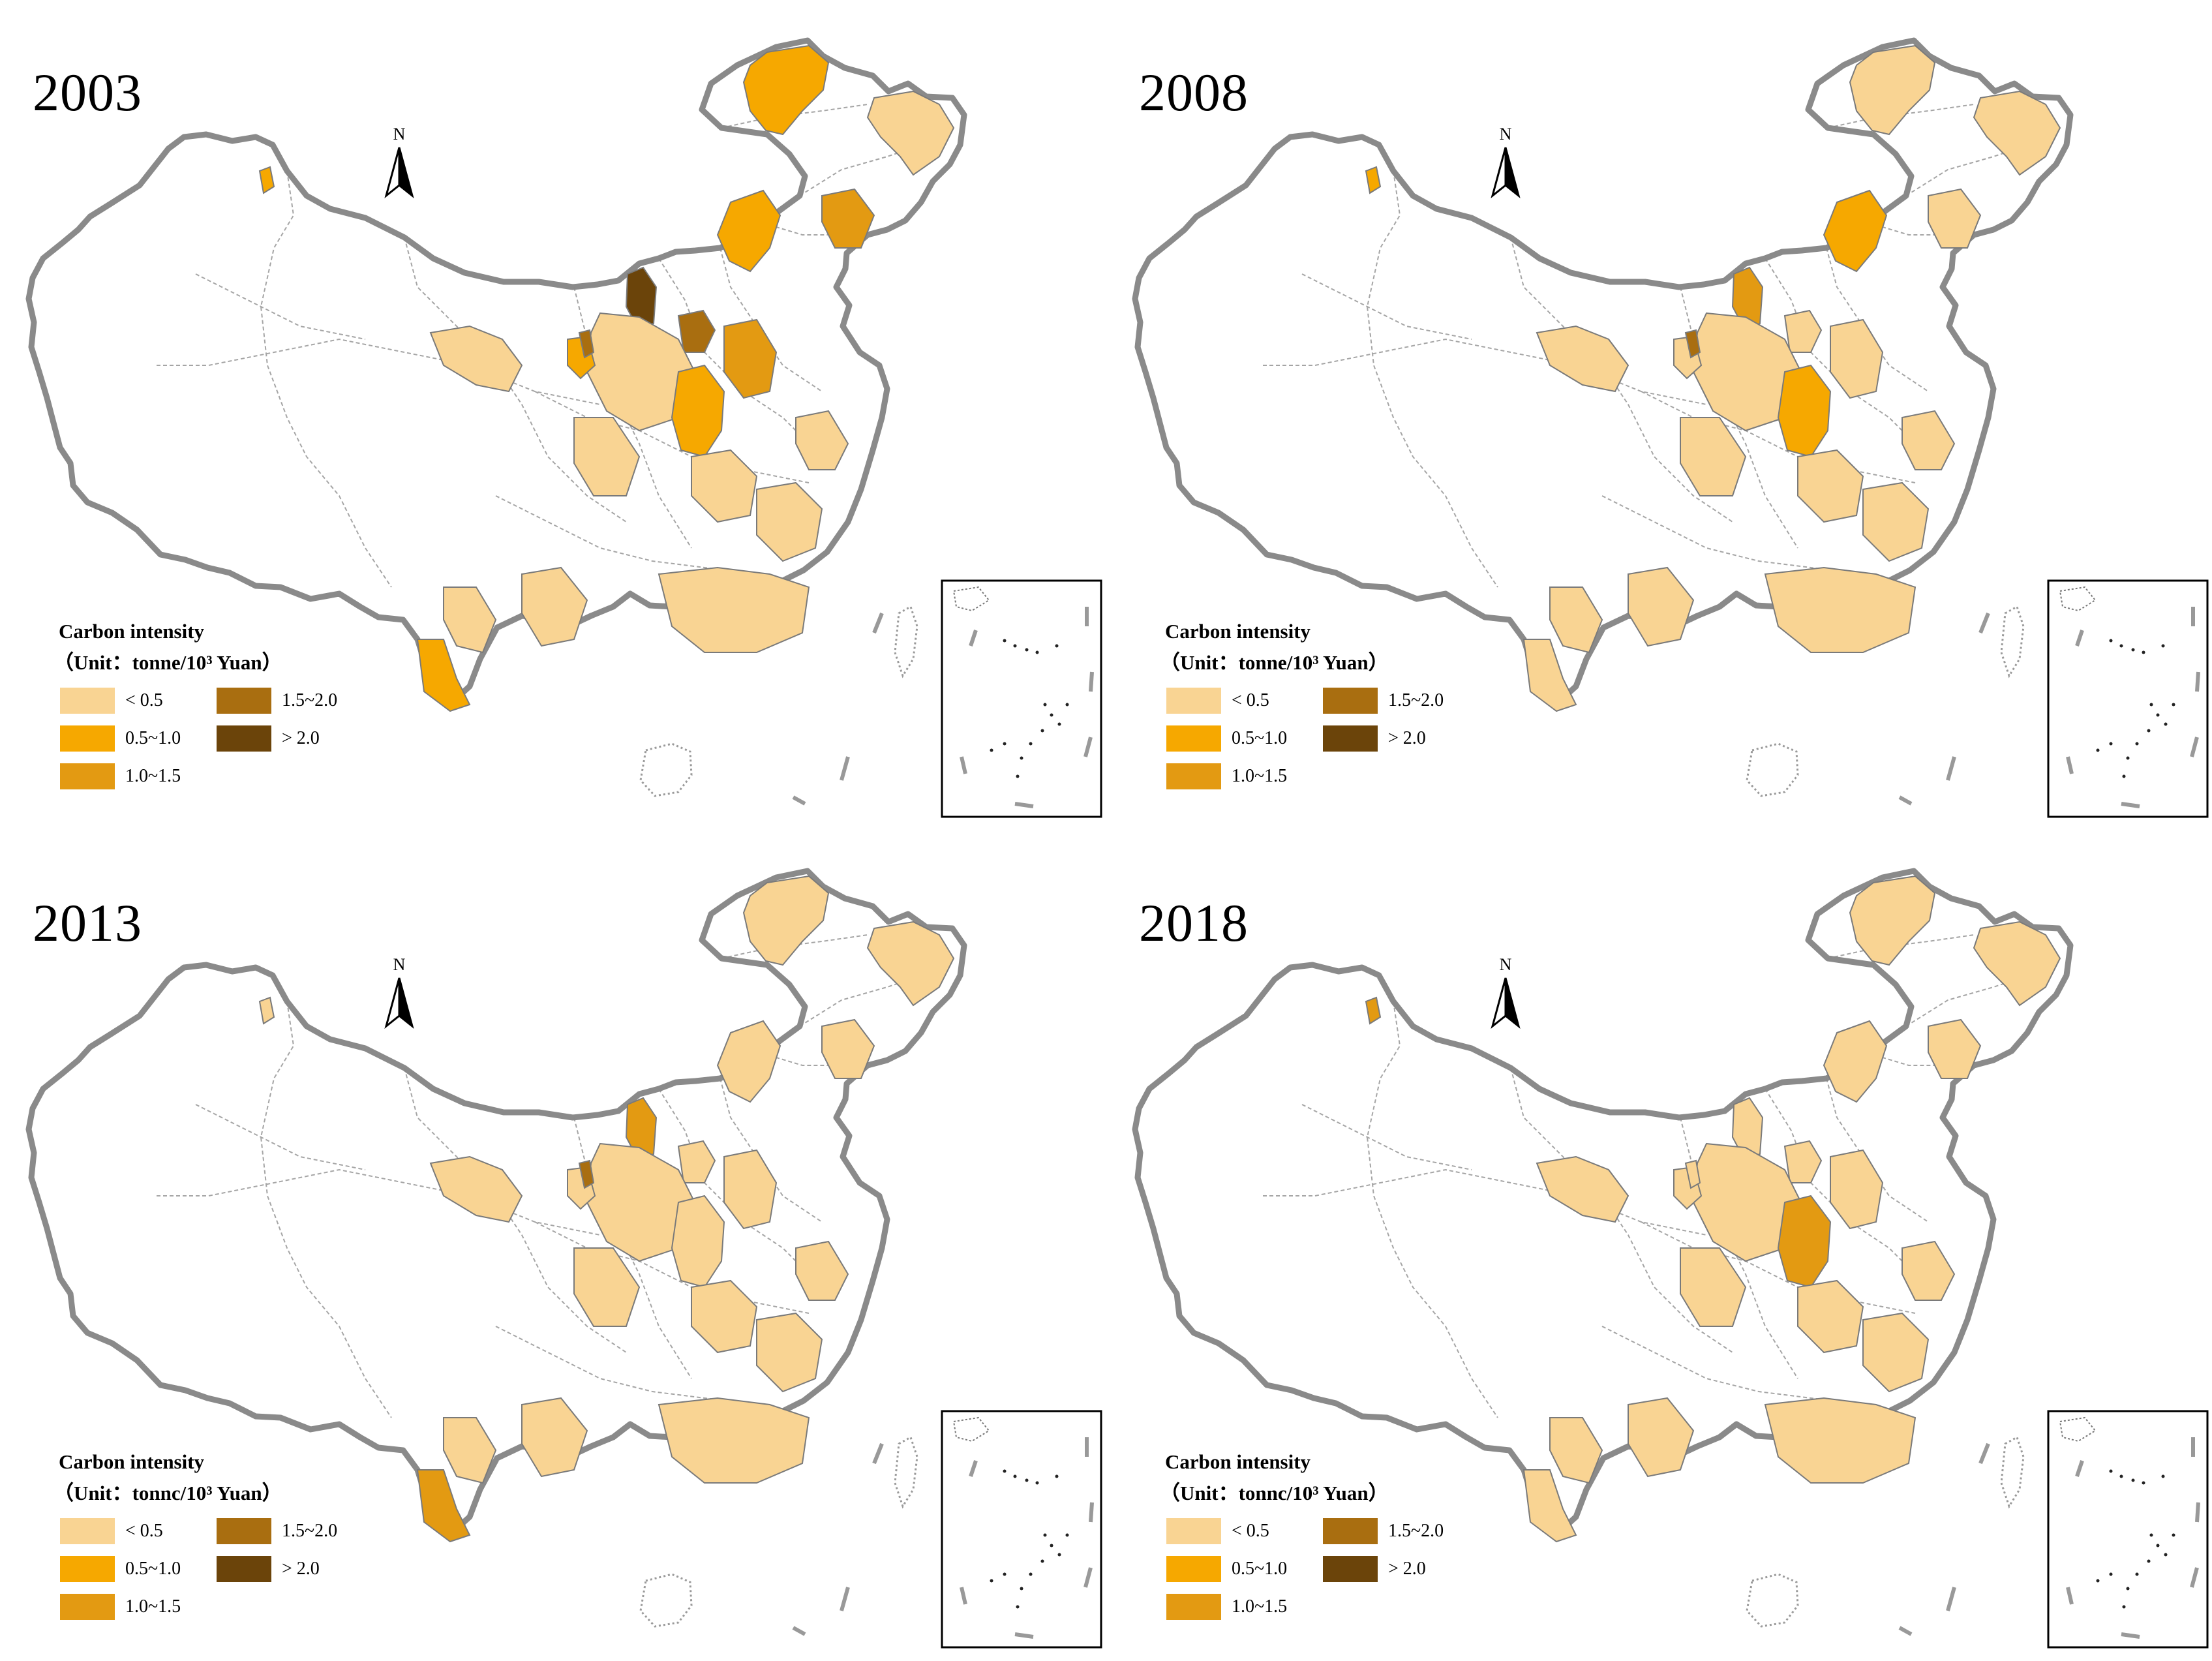 The image size is (2212, 1661). What do you see at coordinates (266, 180) in the screenshot?
I see `region-xinjiang-north` at bounding box center [266, 180].